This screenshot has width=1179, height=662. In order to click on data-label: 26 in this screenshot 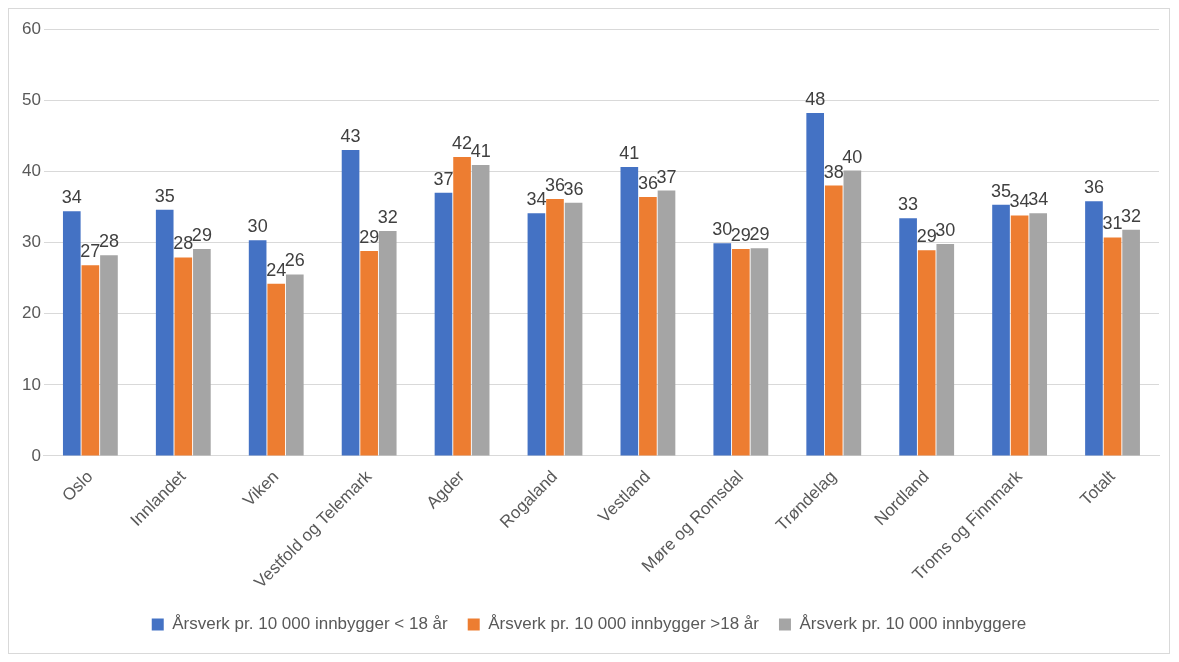, I will do `click(294, 260)`.